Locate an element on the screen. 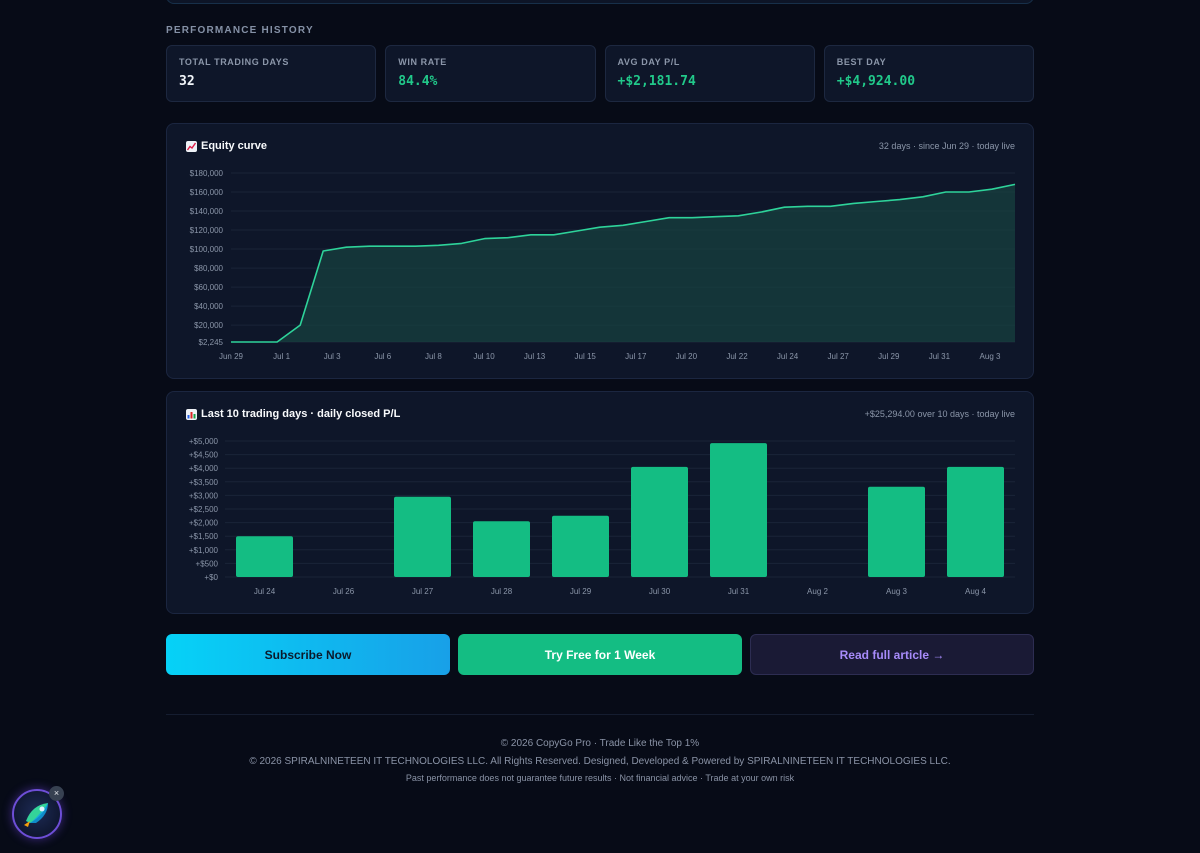 Image resolution: width=1200 pixels, height=853 pixels. bars-y-tick-label: +$4,500 is located at coordinates (204, 455).